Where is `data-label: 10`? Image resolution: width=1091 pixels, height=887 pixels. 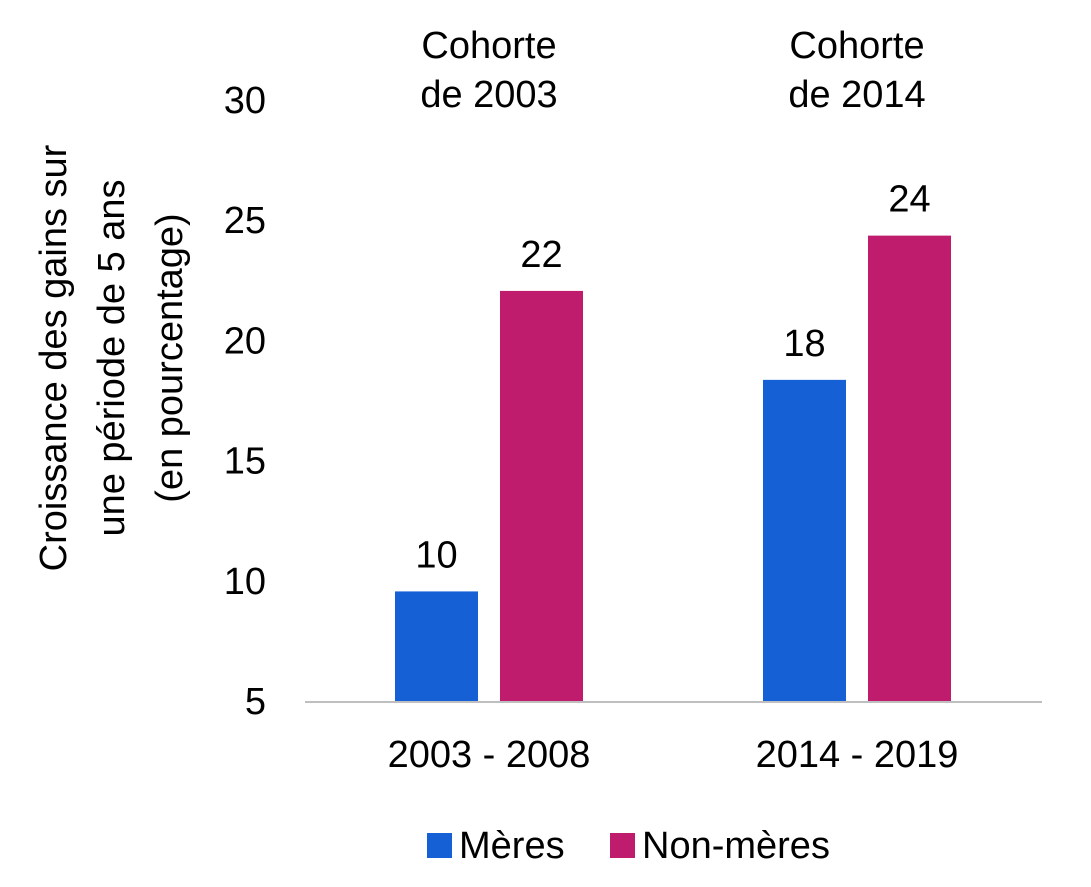 data-label: 10 is located at coordinates (436, 555).